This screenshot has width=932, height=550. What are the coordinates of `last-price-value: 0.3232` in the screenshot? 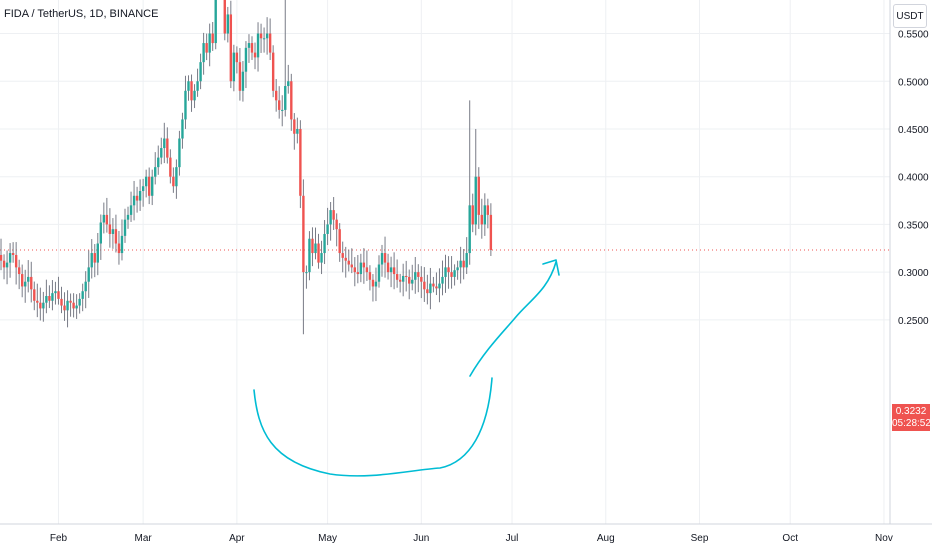 It's located at (911, 411).